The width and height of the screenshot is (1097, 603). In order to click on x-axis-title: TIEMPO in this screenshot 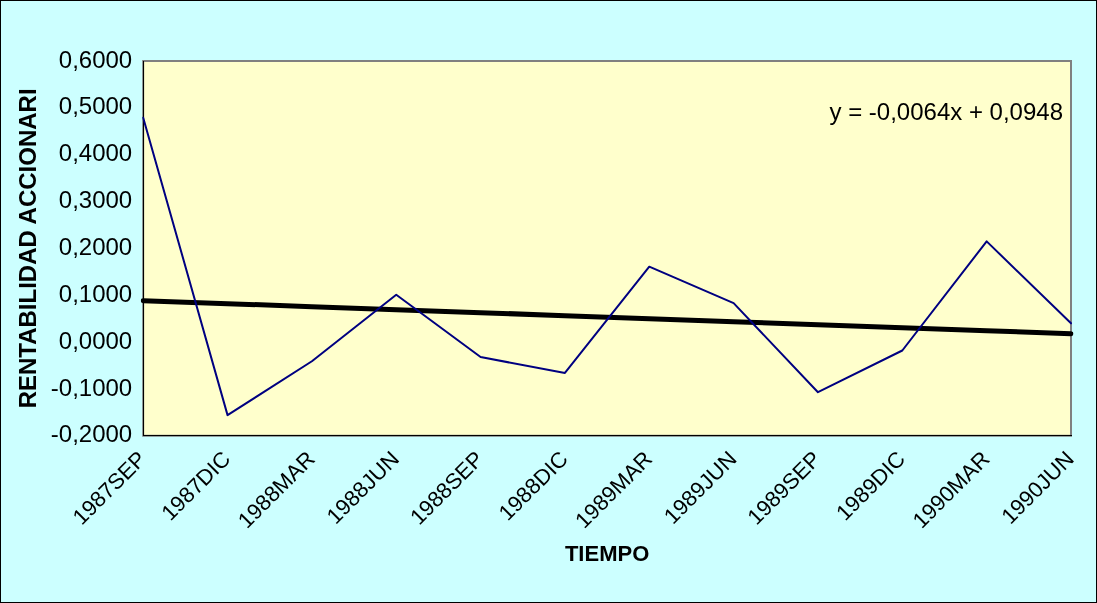, I will do `click(607, 553)`.